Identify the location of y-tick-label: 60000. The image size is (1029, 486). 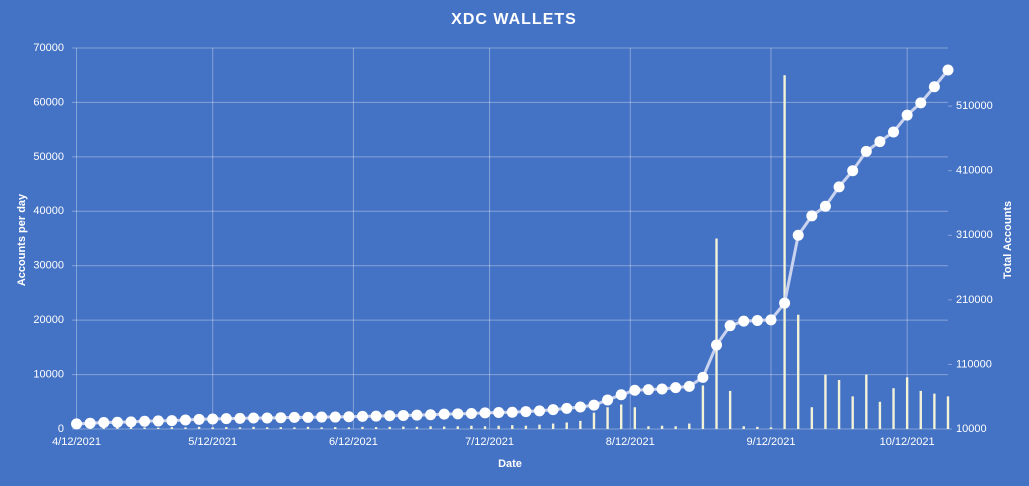
(48, 102).